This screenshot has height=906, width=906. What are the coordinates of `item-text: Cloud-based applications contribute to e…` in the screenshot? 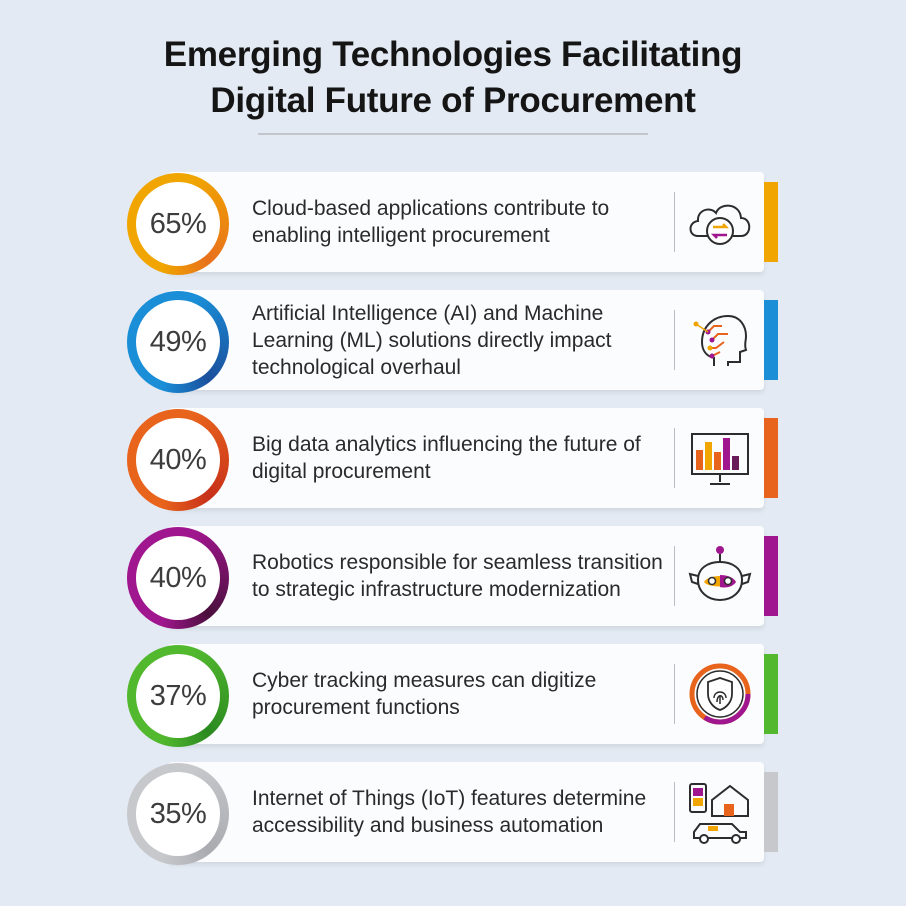 It's located at (431, 222).